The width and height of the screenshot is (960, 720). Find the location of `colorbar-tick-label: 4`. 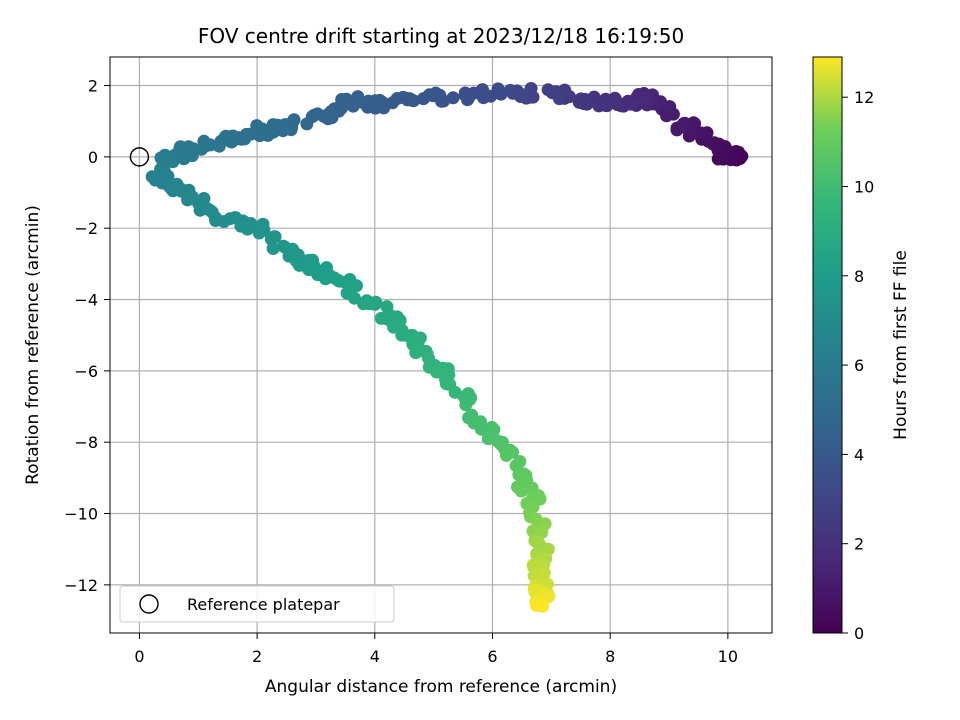

colorbar-tick-label: 4 is located at coordinates (859, 454).